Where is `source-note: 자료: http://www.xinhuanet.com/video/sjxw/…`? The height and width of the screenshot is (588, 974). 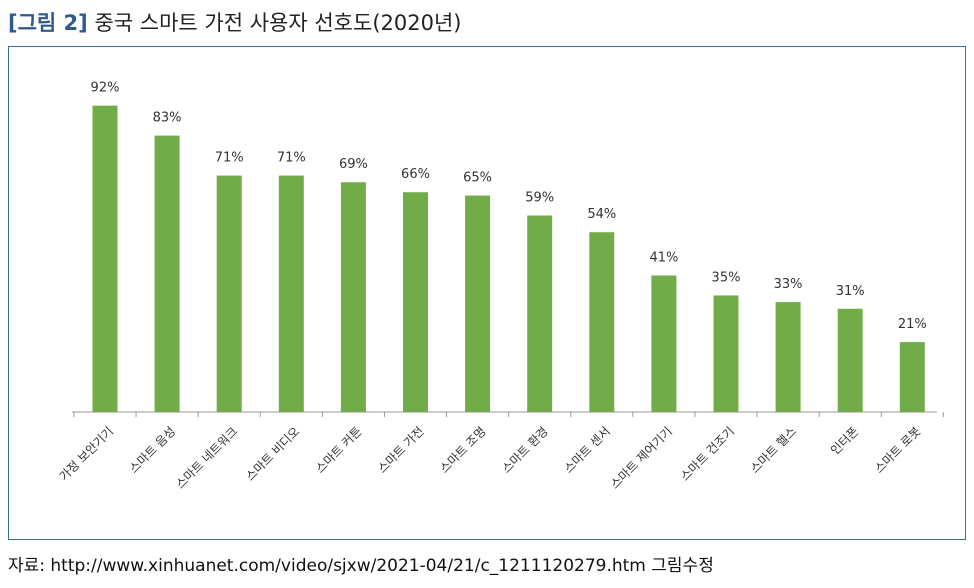 source-note: 자료: http://www.xinhuanet.com/video/sjxw/… is located at coordinates (361, 566).